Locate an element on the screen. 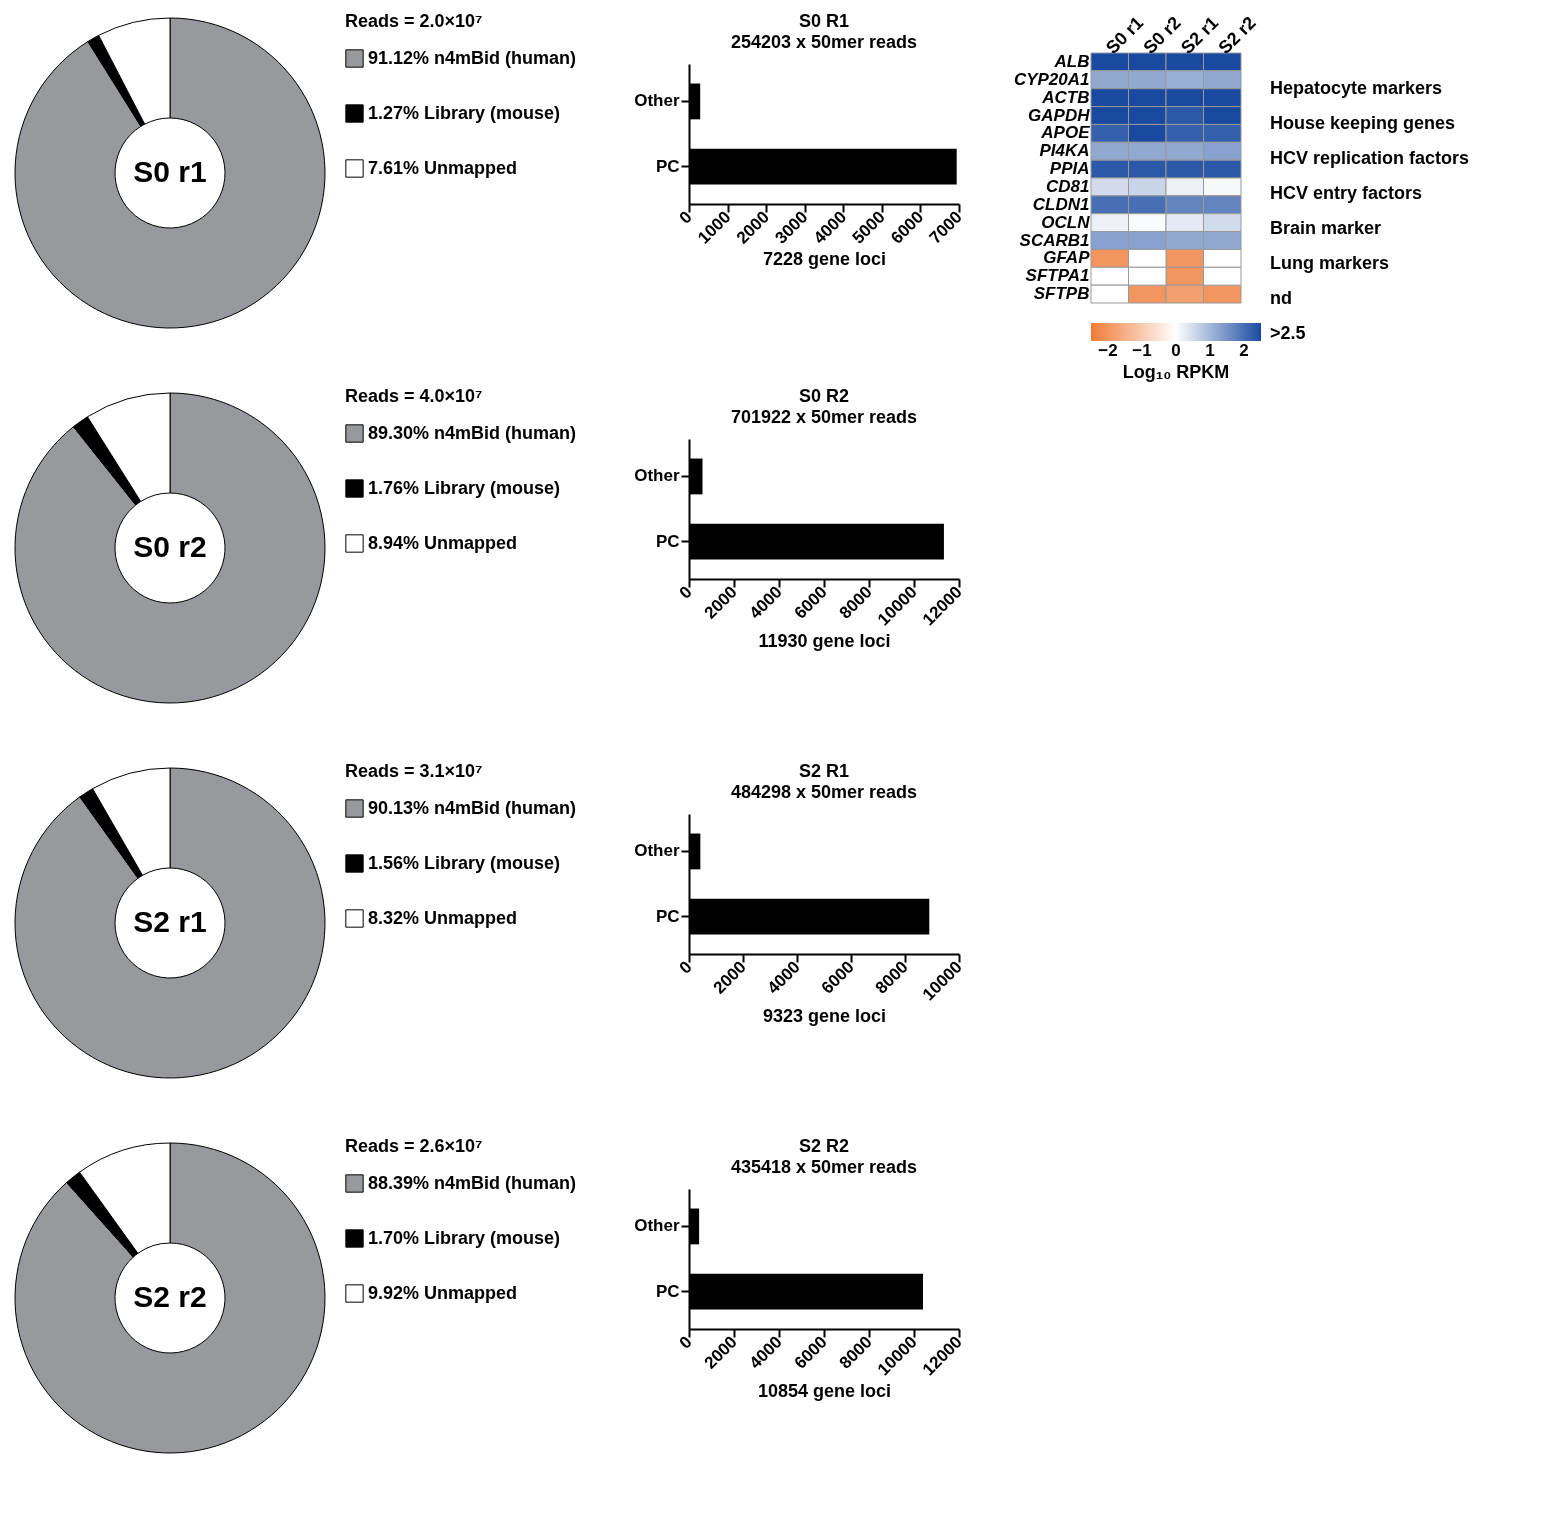  legend-label: 1.70% Library (mouse) is located at coordinates (464, 1237).